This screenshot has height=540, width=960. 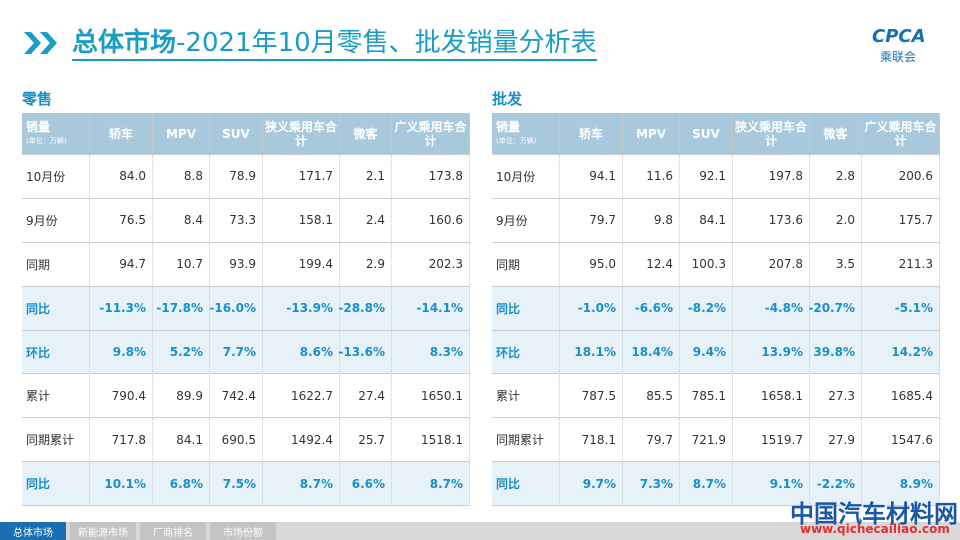 What do you see at coordinates (301, 308) in the screenshot?
I see `cell-value: -13.9%` at bounding box center [301, 308].